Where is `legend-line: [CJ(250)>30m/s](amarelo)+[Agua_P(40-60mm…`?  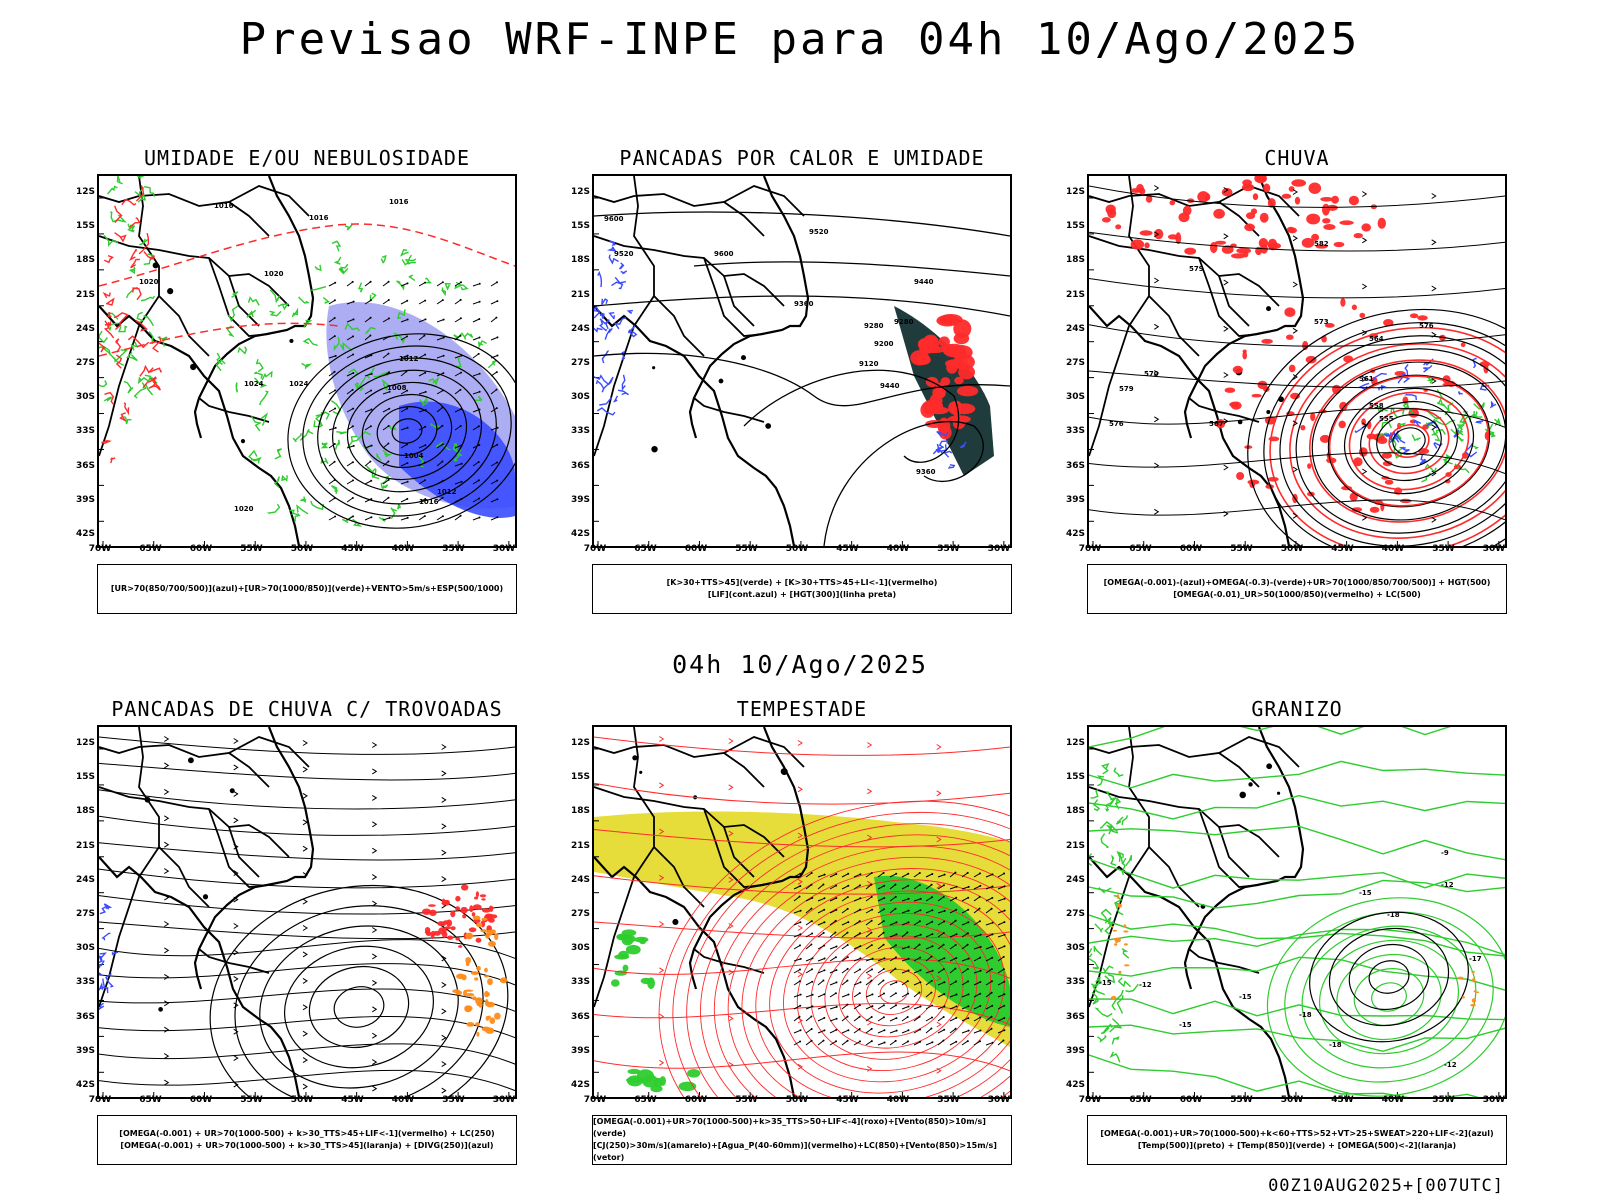 legend-line: [CJ(250)>30m/s](amarelo)+[Agua_P(40-60mm… is located at coordinates (795, 1151).